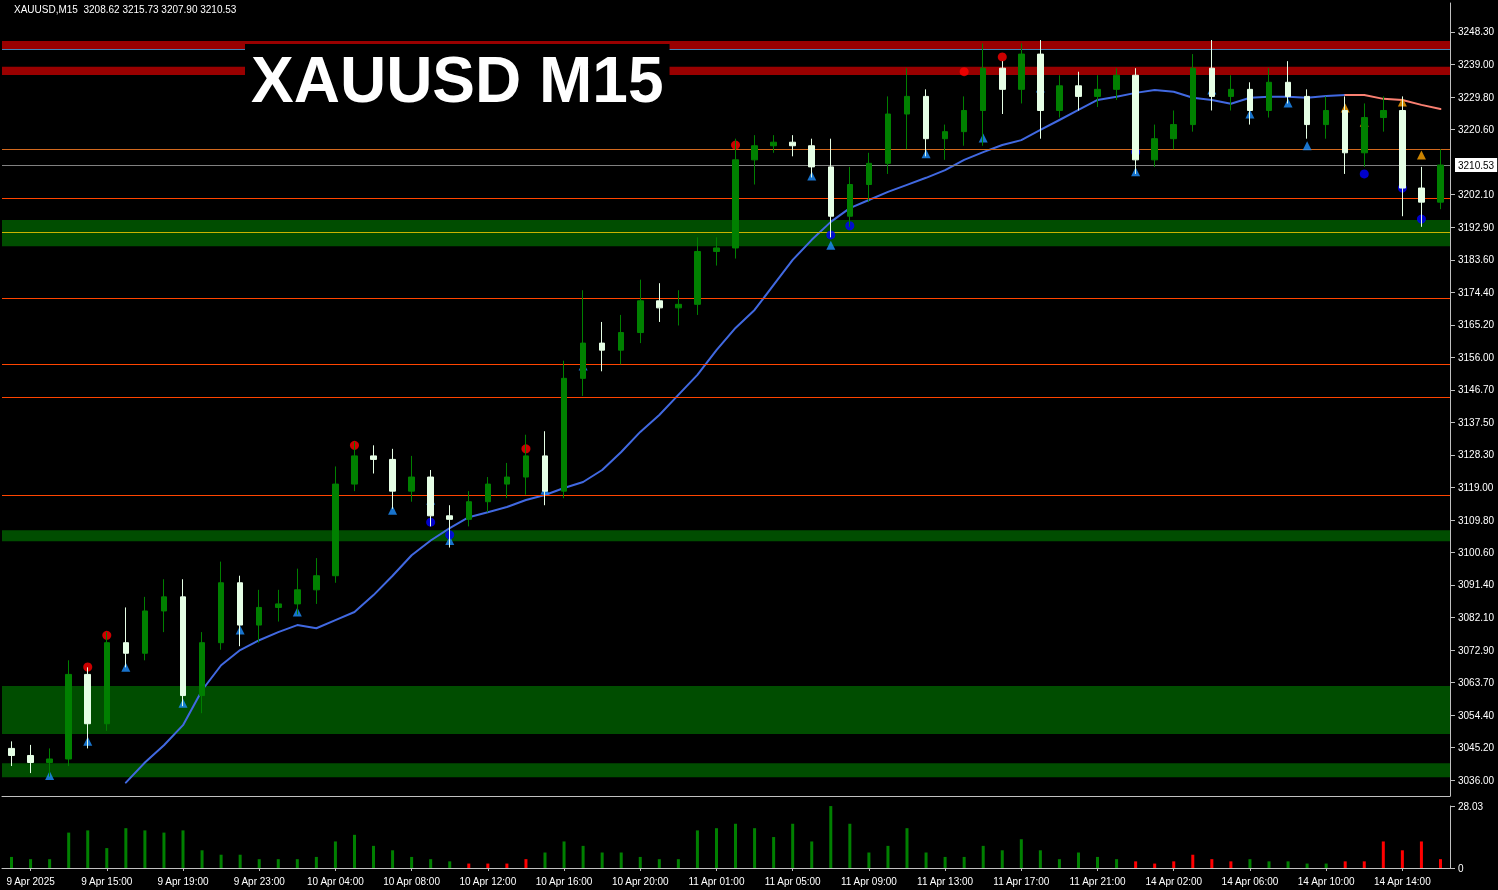  What do you see at coordinates (945, 881) in the screenshot?
I see `x-tick-label: 11 Apr 13:00` at bounding box center [945, 881].